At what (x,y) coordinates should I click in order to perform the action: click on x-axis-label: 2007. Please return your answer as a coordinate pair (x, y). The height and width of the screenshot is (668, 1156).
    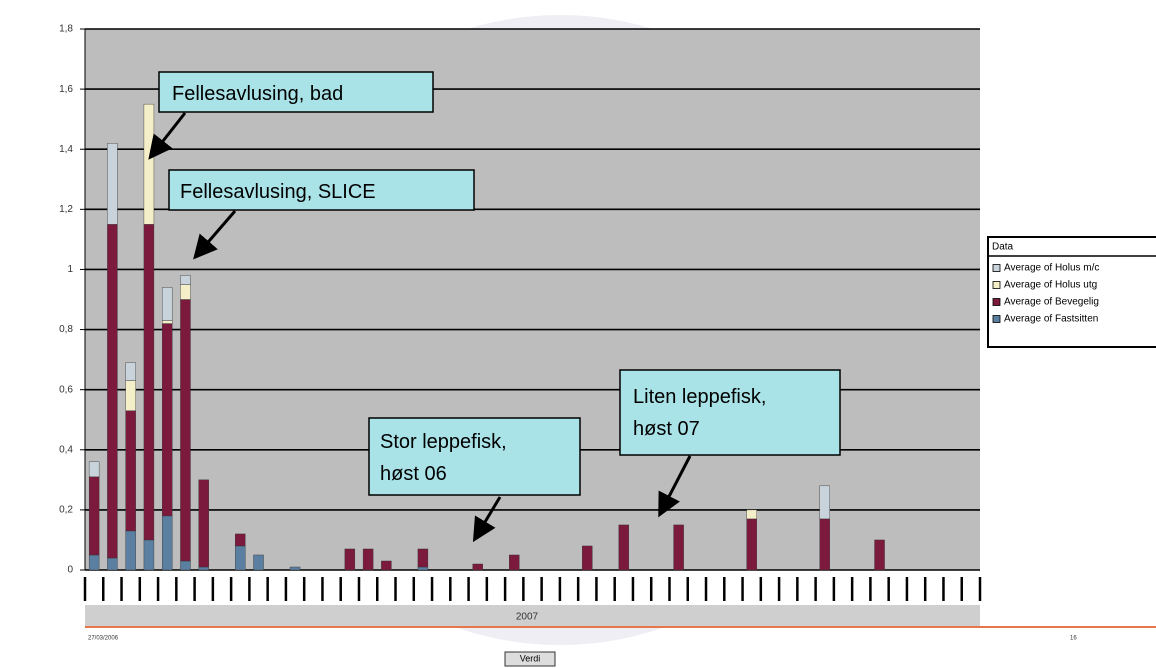
    Looking at the image, I should click on (527, 617).